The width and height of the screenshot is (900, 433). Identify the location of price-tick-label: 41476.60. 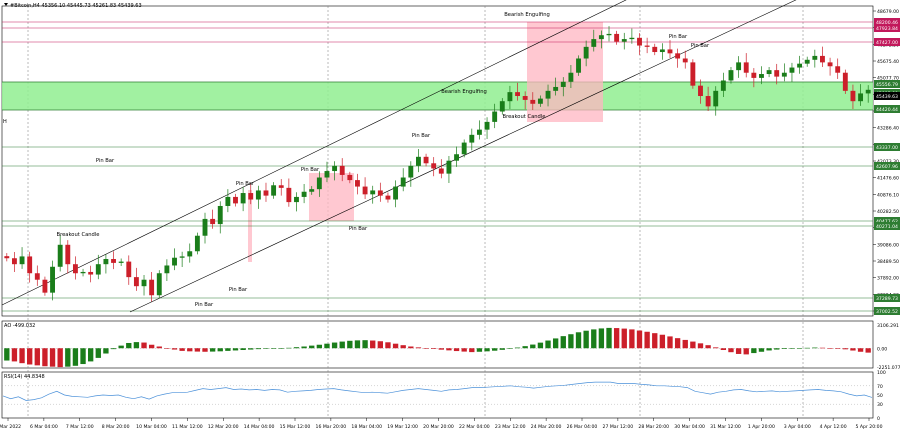
(888, 179).